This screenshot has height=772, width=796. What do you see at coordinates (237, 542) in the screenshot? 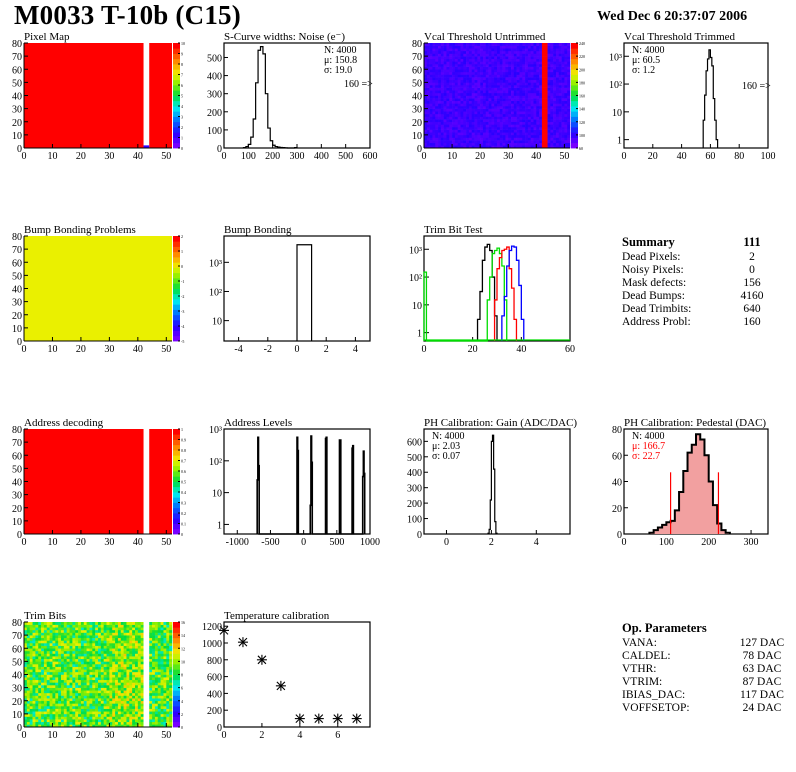
I see `x-tick-label: -1000` at bounding box center [237, 542].